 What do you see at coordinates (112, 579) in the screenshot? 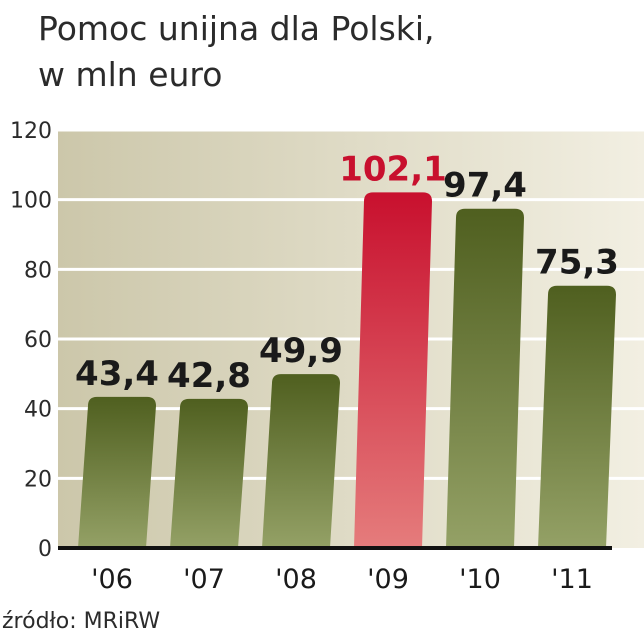
I see `x-tick-label: '06` at bounding box center [112, 579].